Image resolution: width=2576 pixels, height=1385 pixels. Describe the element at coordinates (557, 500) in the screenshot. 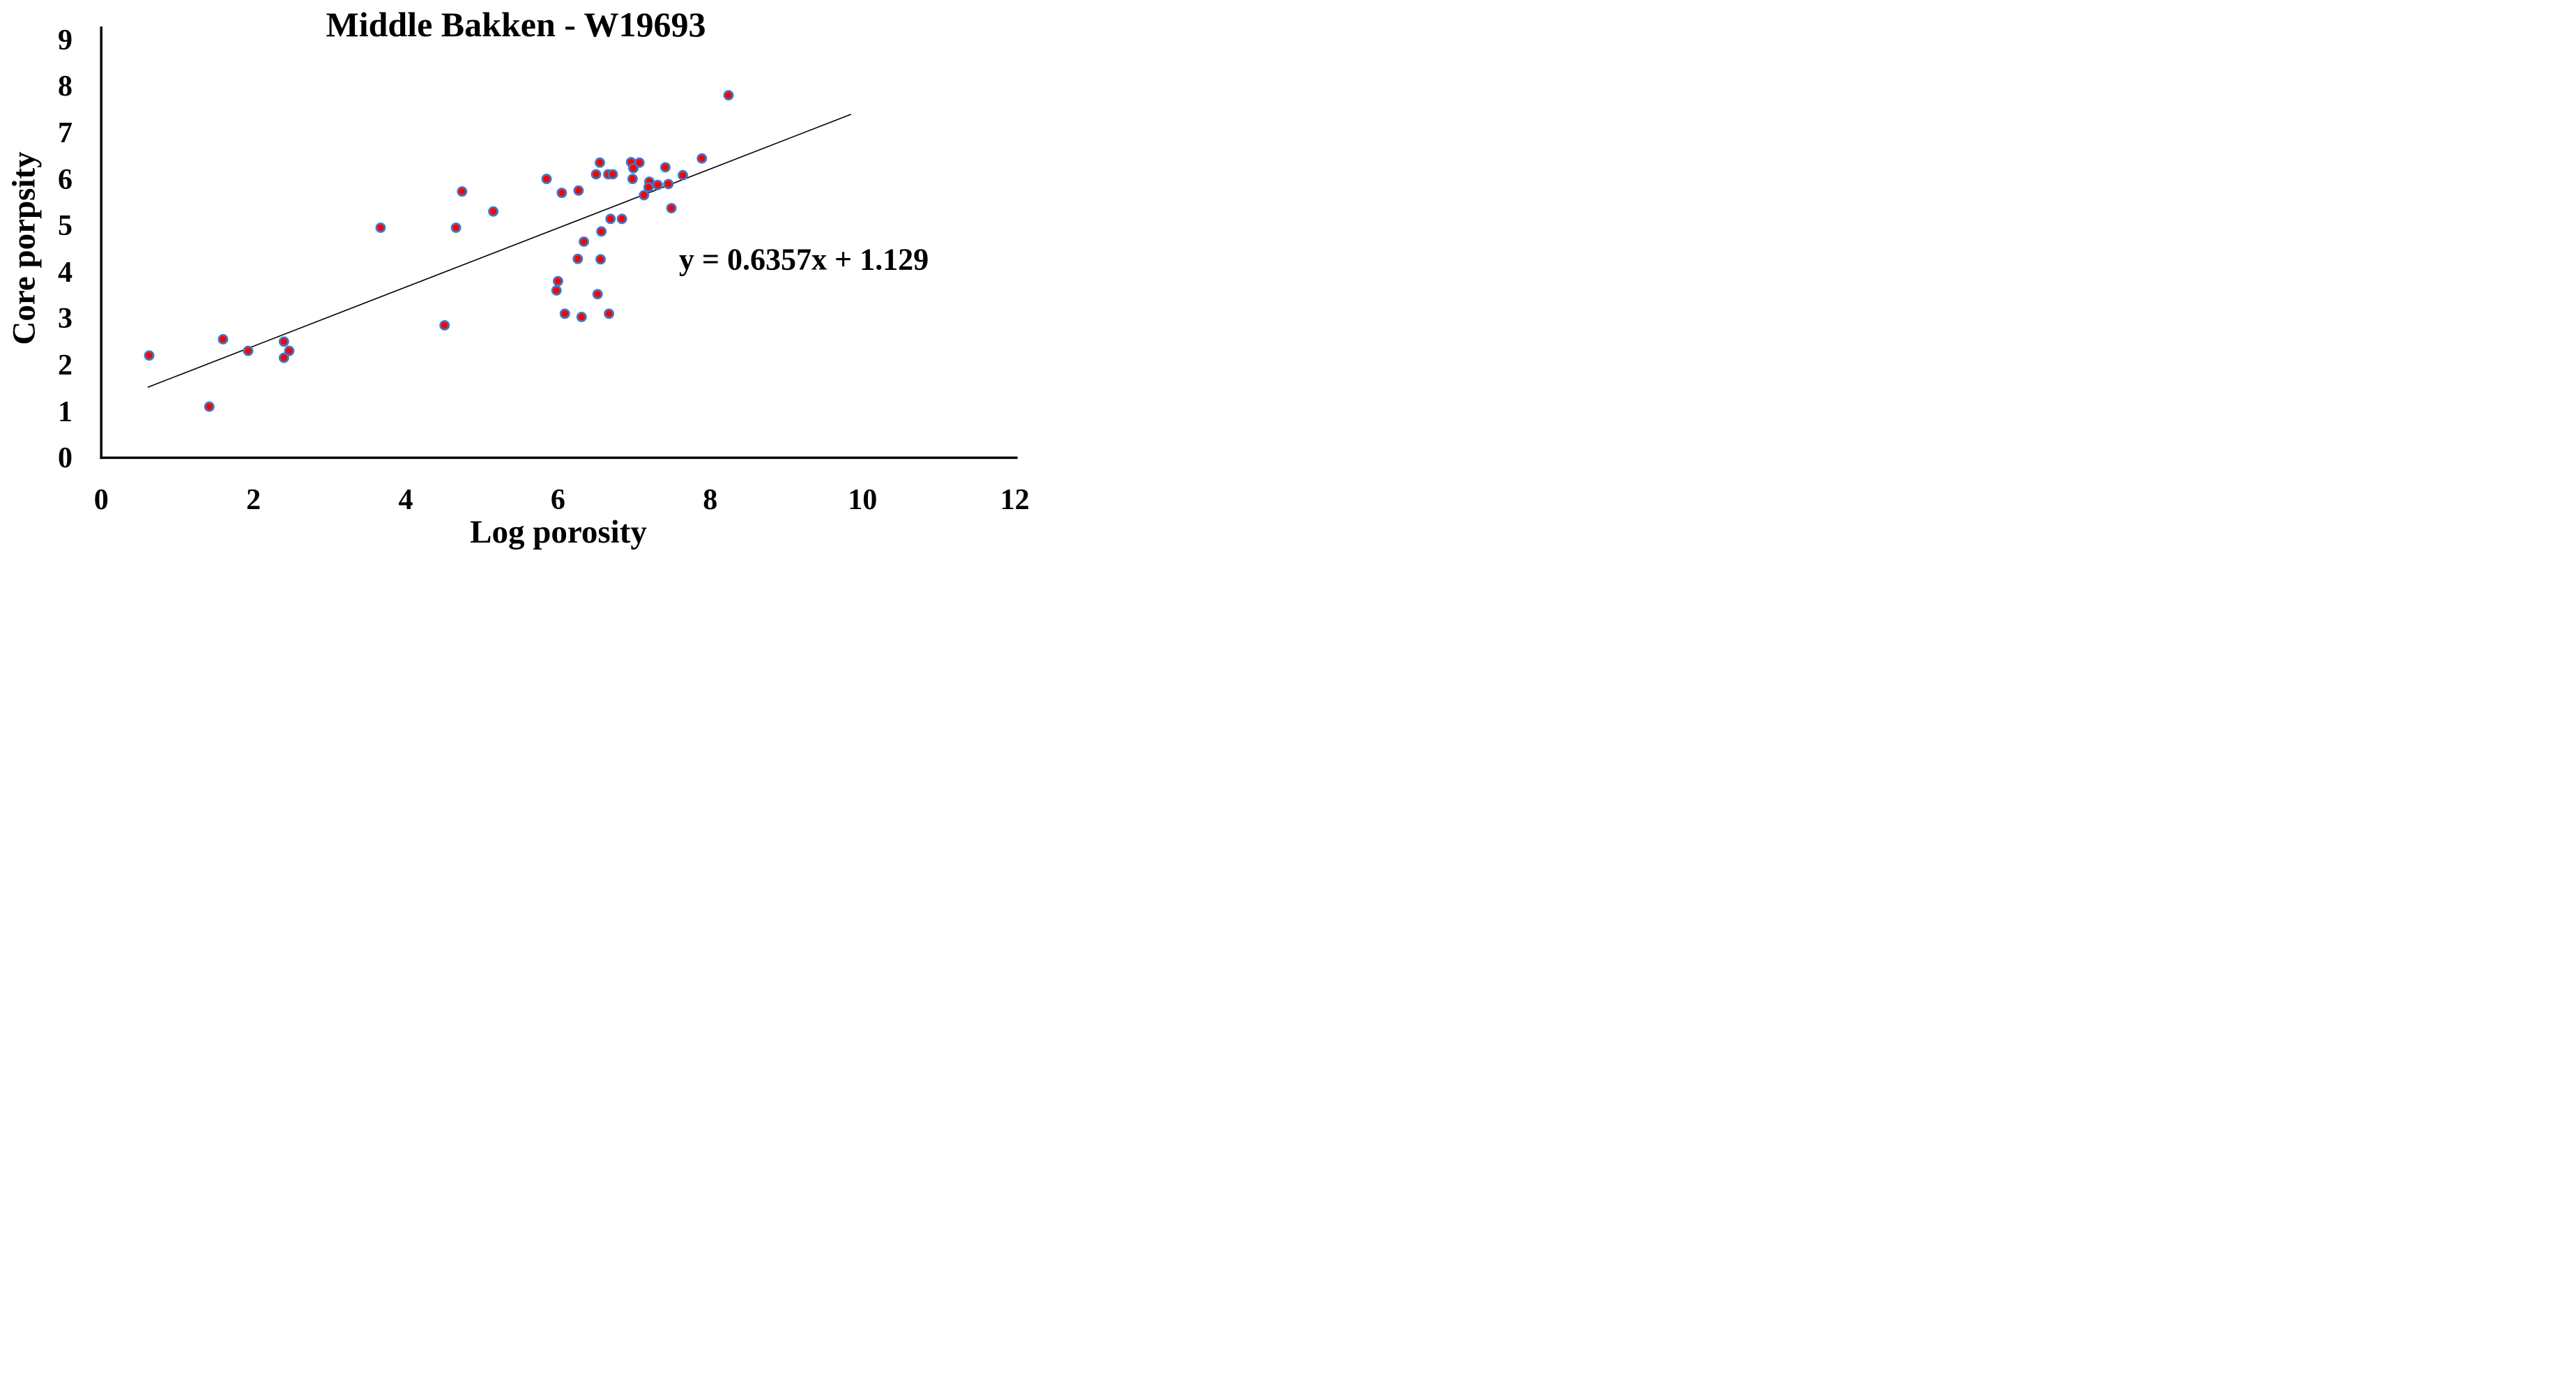

I see `x-tick-label: 6` at that location.